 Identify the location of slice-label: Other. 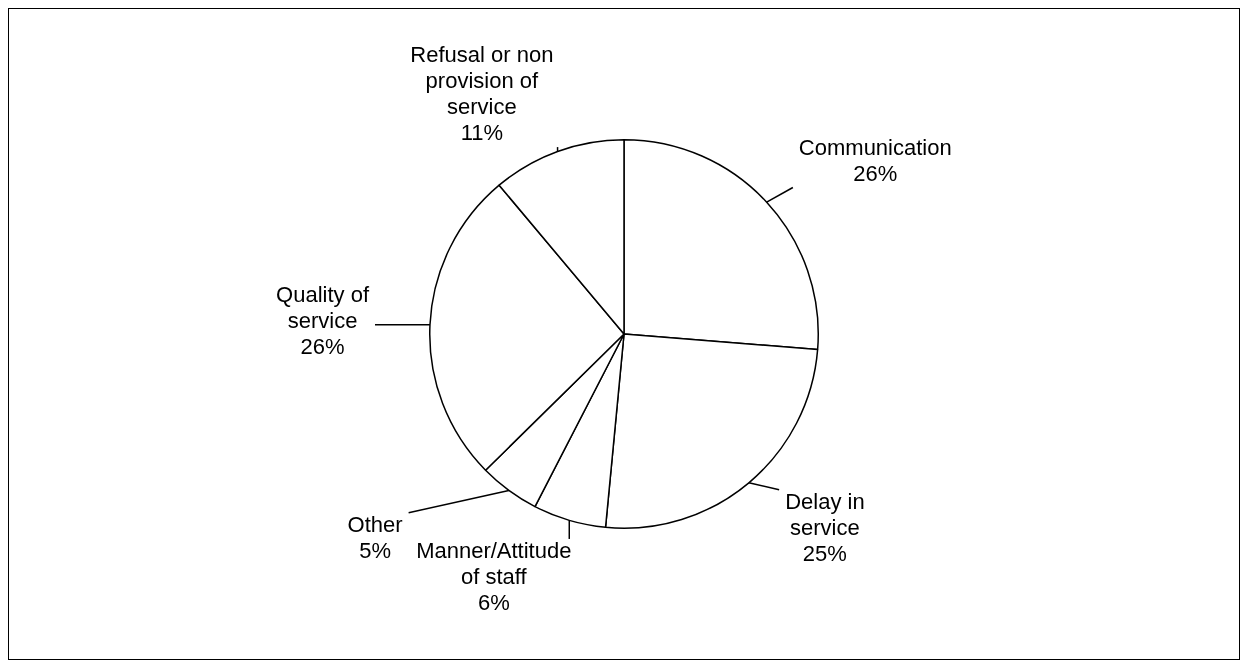
(375, 524).